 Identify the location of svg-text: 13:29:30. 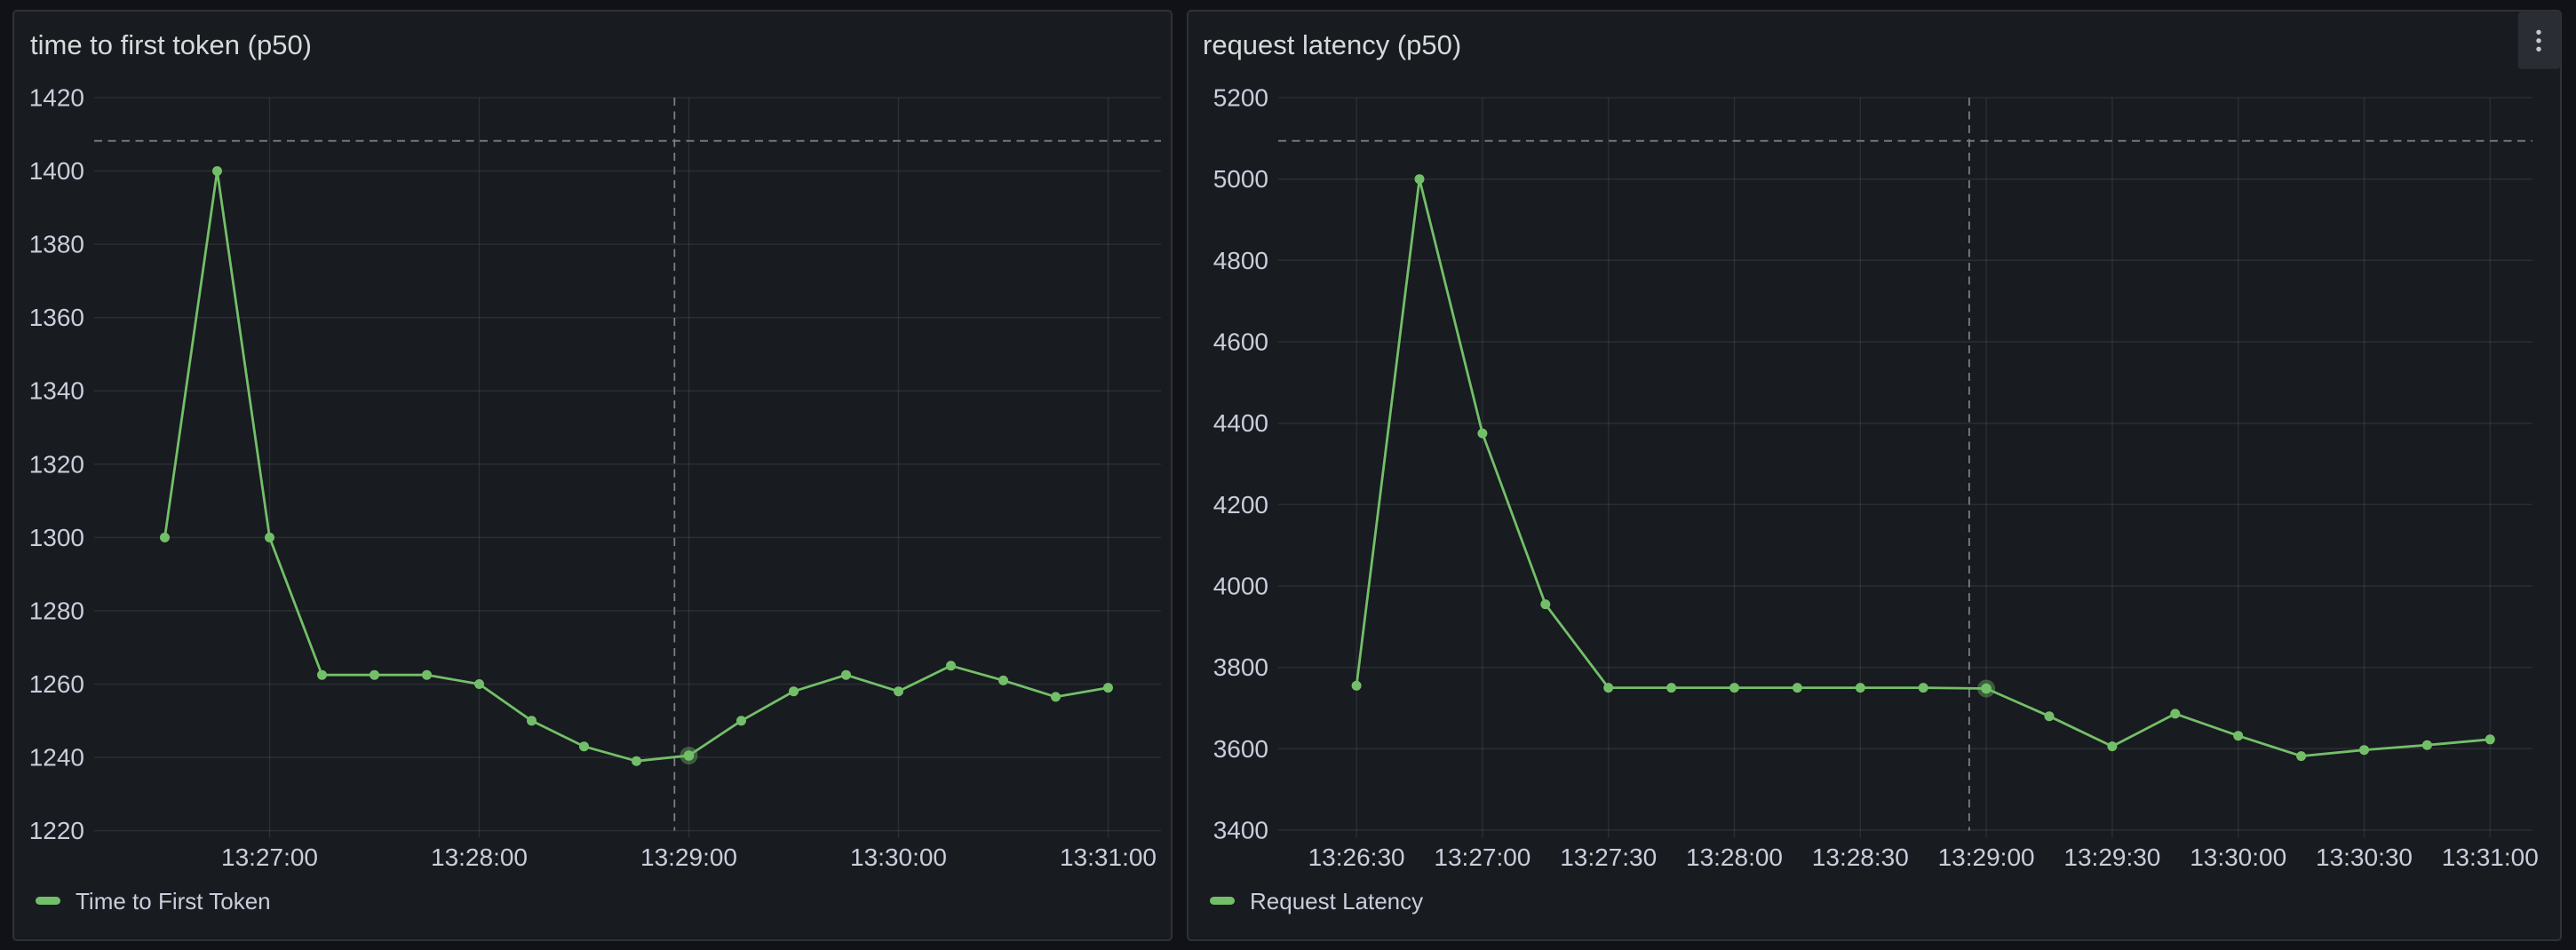
(2111, 857).